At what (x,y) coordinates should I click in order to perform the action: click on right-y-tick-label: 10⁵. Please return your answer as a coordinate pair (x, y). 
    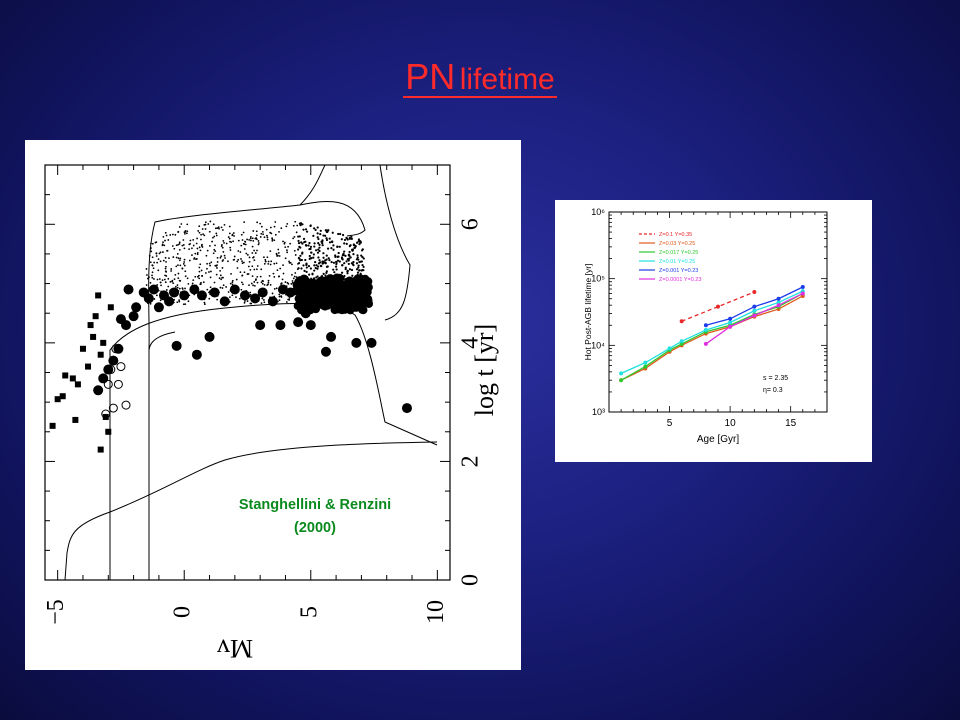
    Looking at the image, I should click on (598, 279).